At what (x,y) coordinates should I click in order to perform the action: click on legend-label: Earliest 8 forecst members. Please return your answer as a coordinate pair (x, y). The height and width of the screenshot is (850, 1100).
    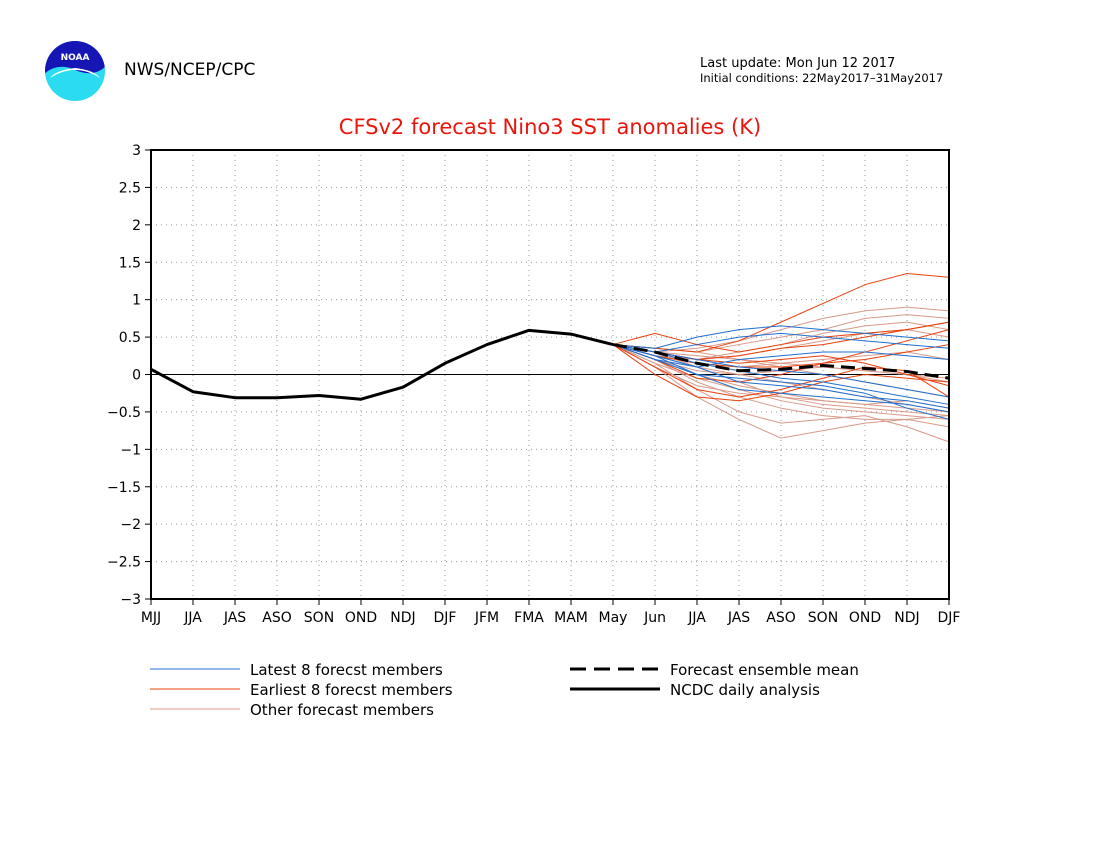
    Looking at the image, I should click on (351, 690).